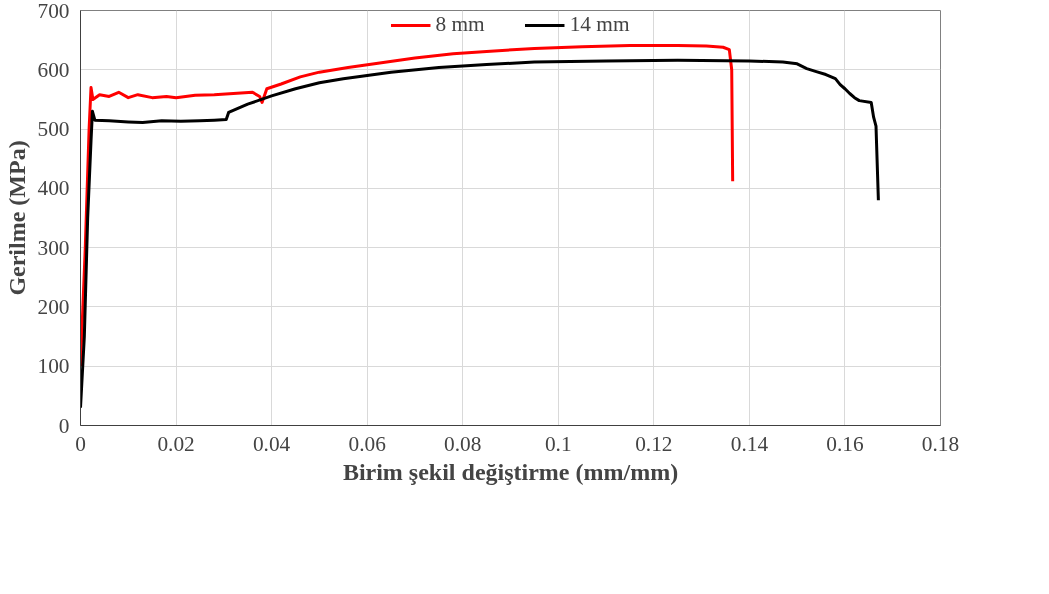 Image resolution: width=1049 pixels, height=594 pixels. What do you see at coordinates (510, 471) in the screenshot?
I see `x-axis-title: Birim şekil değiştirme (mm/mm)` at bounding box center [510, 471].